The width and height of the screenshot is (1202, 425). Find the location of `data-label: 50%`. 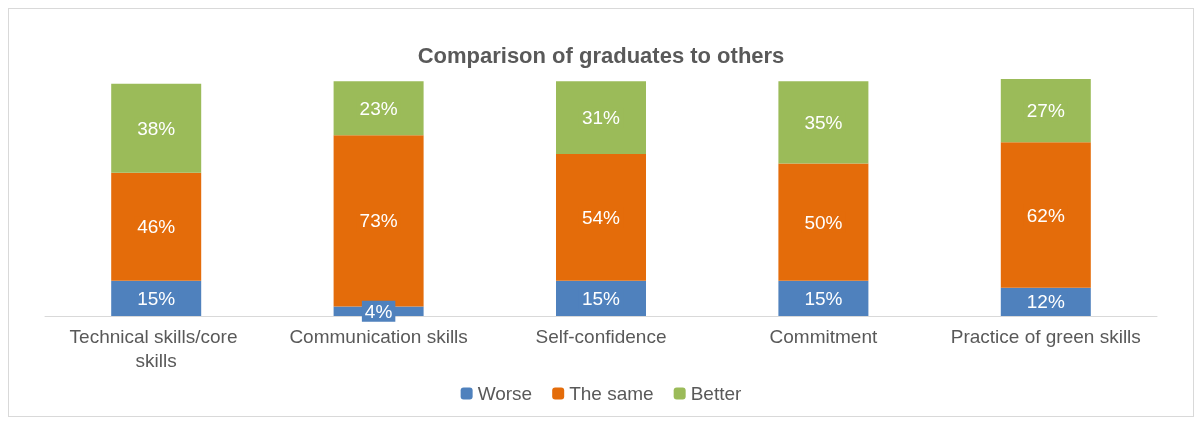

data-label: 50% is located at coordinates (823, 222).